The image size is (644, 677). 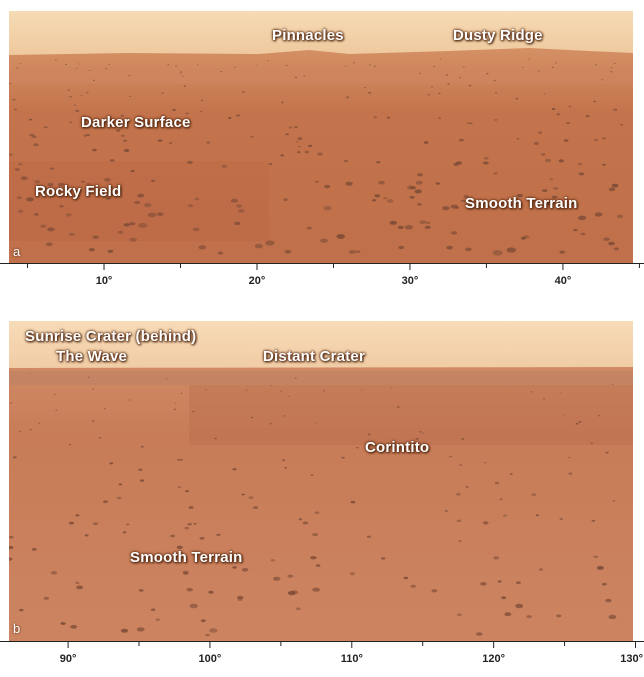 What do you see at coordinates (322, 281) in the screenshot?
I see `azimuth-scale-a: 10° 20° 30° 40°` at bounding box center [322, 281].